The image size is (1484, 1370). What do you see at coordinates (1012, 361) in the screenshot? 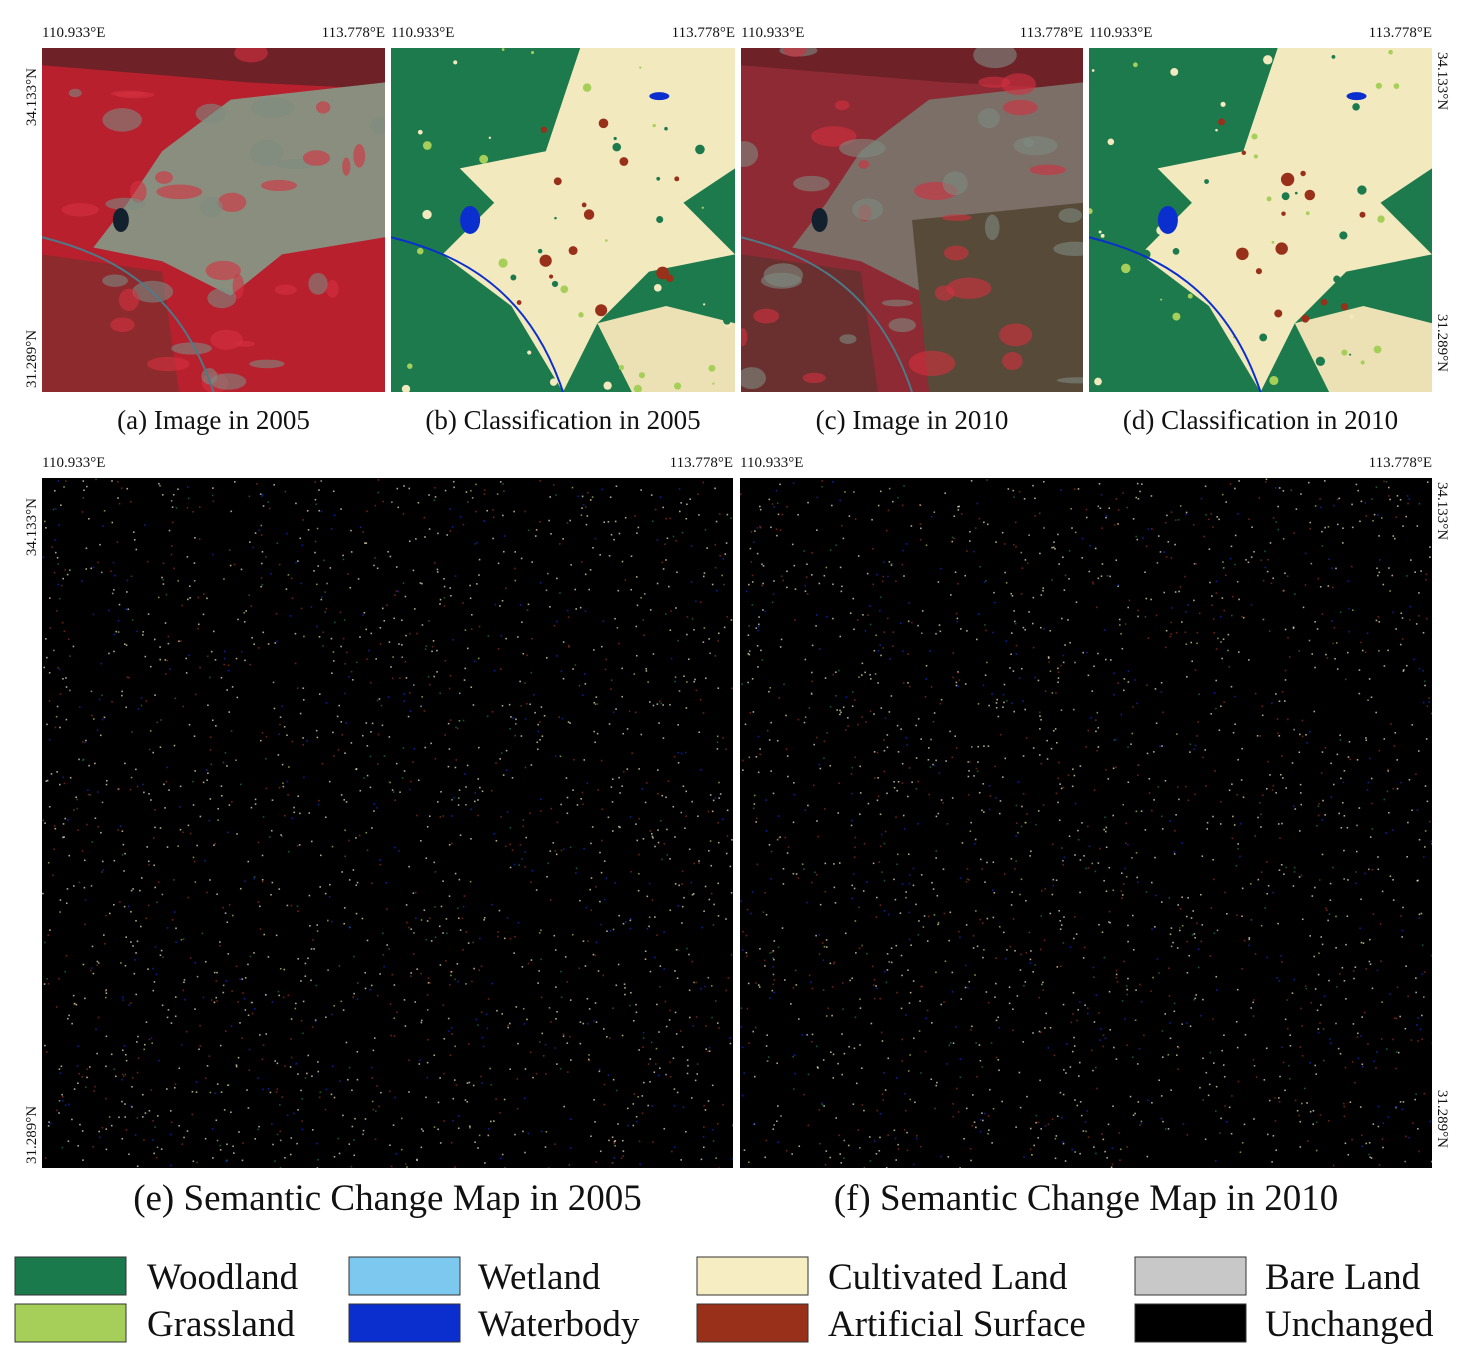
I see `blob` at bounding box center [1012, 361].